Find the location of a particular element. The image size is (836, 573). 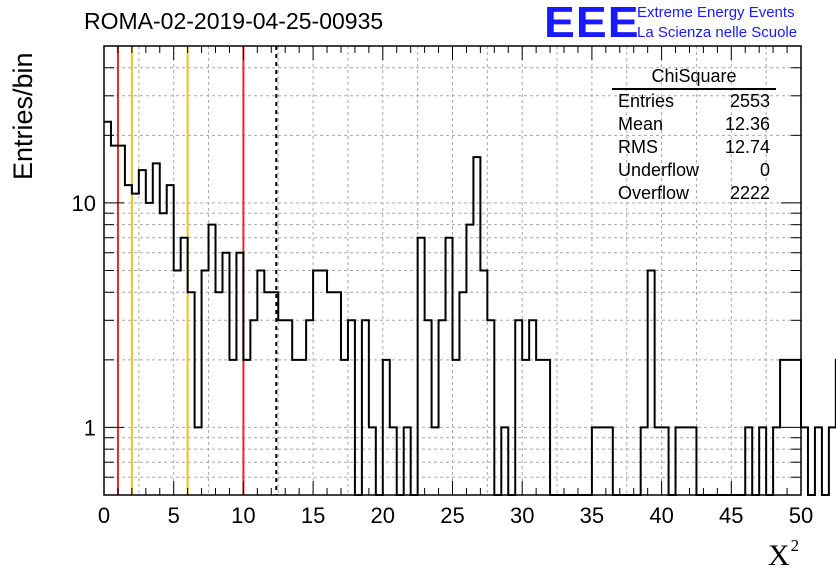

x-tick-label: 40 is located at coordinates (661, 515).